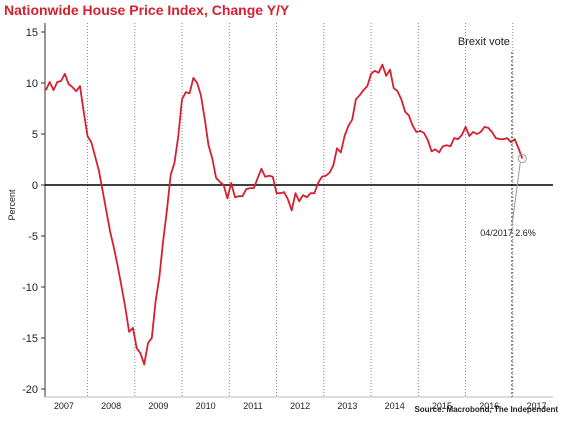 The width and height of the screenshot is (564, 423). I want to click on latest-point-marker, so click(522, 158).